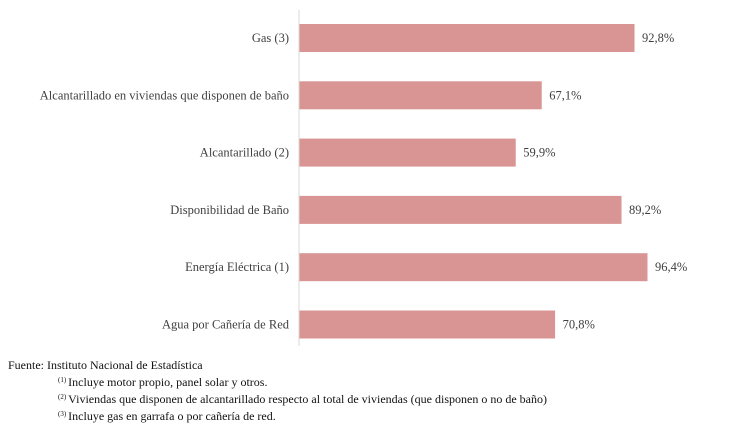 The width and height of the screenshot is (734, 424). I want to click on category-label: Gas (3), so click(270, 38).